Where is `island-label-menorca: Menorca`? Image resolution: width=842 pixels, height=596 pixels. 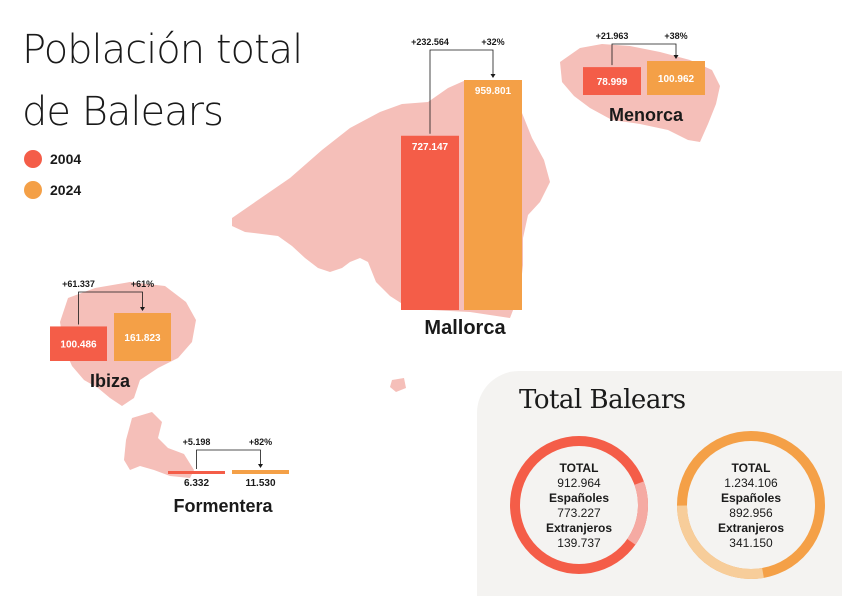
island-label-menorca: Menorca is located at coordinates (646, 115).